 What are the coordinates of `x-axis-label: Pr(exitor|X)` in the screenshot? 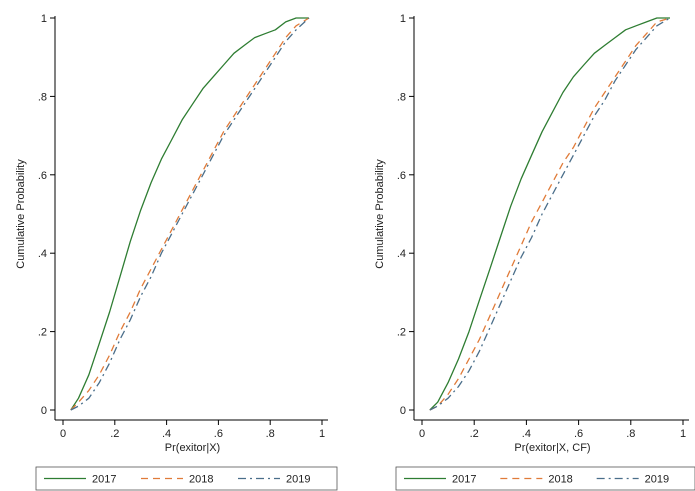 It's located at (192, 448).